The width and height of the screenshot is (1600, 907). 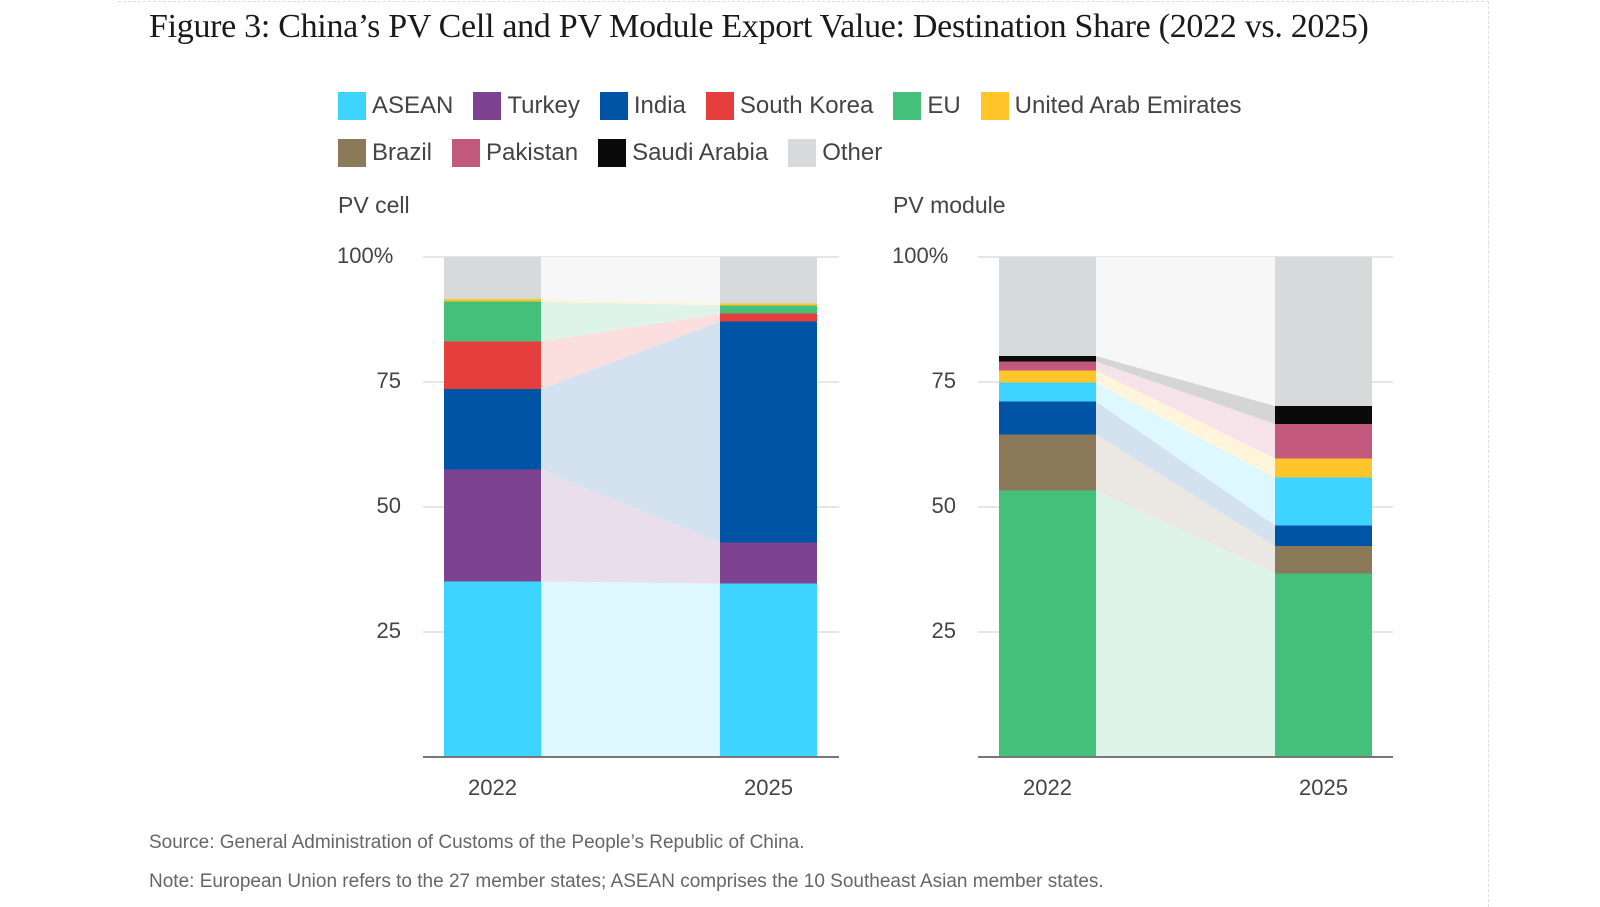 What do you see at coordinates (949, 205) in the screenshot?
I see `panel-title: PV module` at bounding box center [949, 205].